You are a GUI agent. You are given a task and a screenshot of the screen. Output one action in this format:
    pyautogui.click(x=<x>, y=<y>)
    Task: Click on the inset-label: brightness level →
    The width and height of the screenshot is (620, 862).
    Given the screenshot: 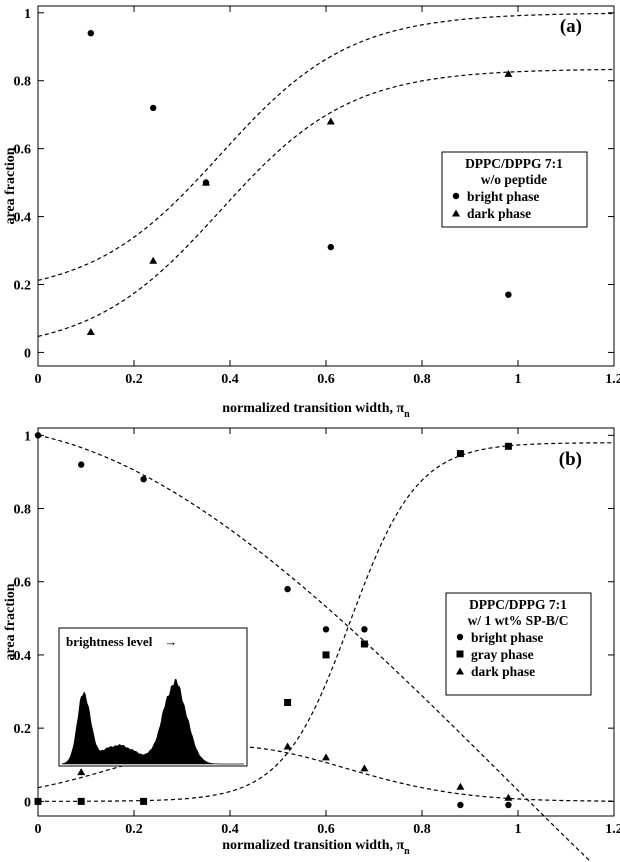 What is the action you would take?
    pyautogui.click(x=121, y=641)
    